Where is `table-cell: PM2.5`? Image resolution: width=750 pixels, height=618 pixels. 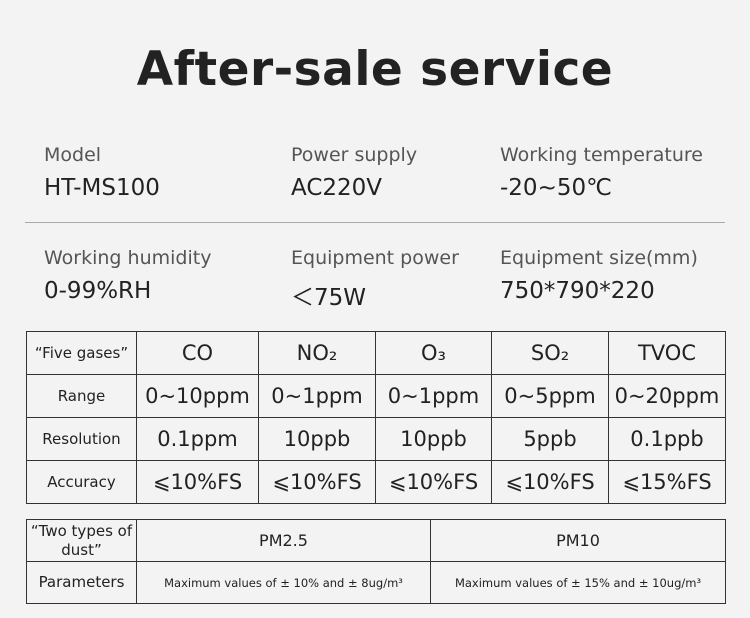 table-cell: PM2.5 is located at coordinates (283, 540).